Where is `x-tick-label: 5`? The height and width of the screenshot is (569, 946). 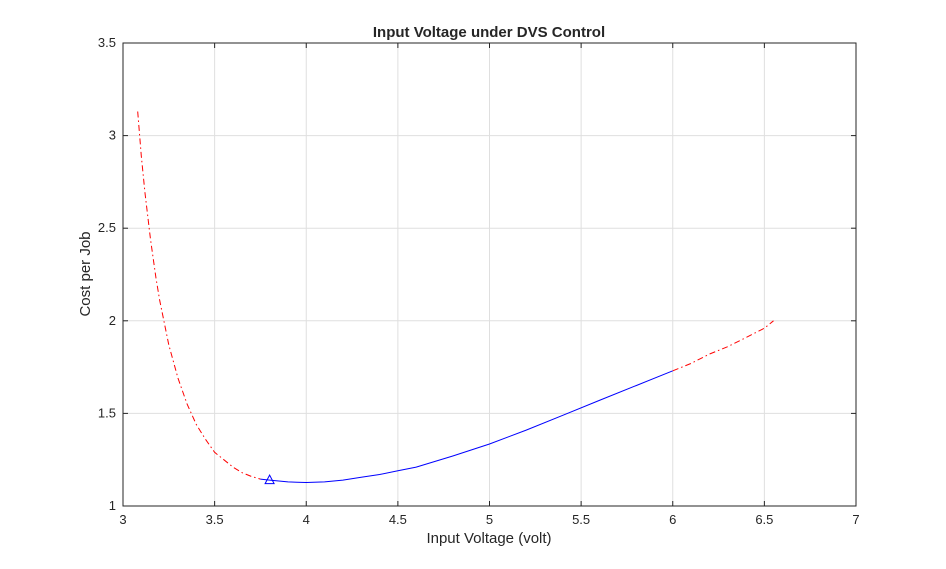 x-tick-label: 5 is located at coordinates (489, 519).